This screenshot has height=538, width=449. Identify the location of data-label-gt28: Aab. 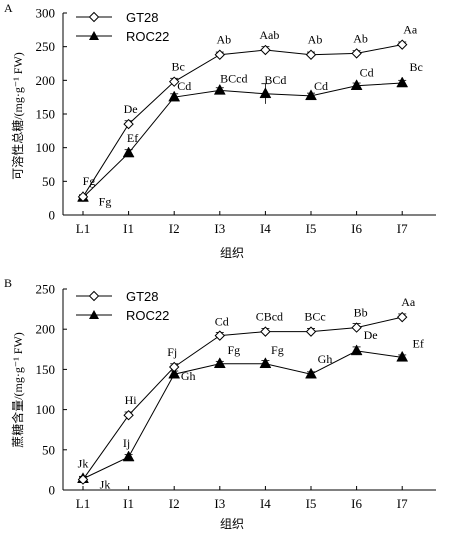
(269, 35).